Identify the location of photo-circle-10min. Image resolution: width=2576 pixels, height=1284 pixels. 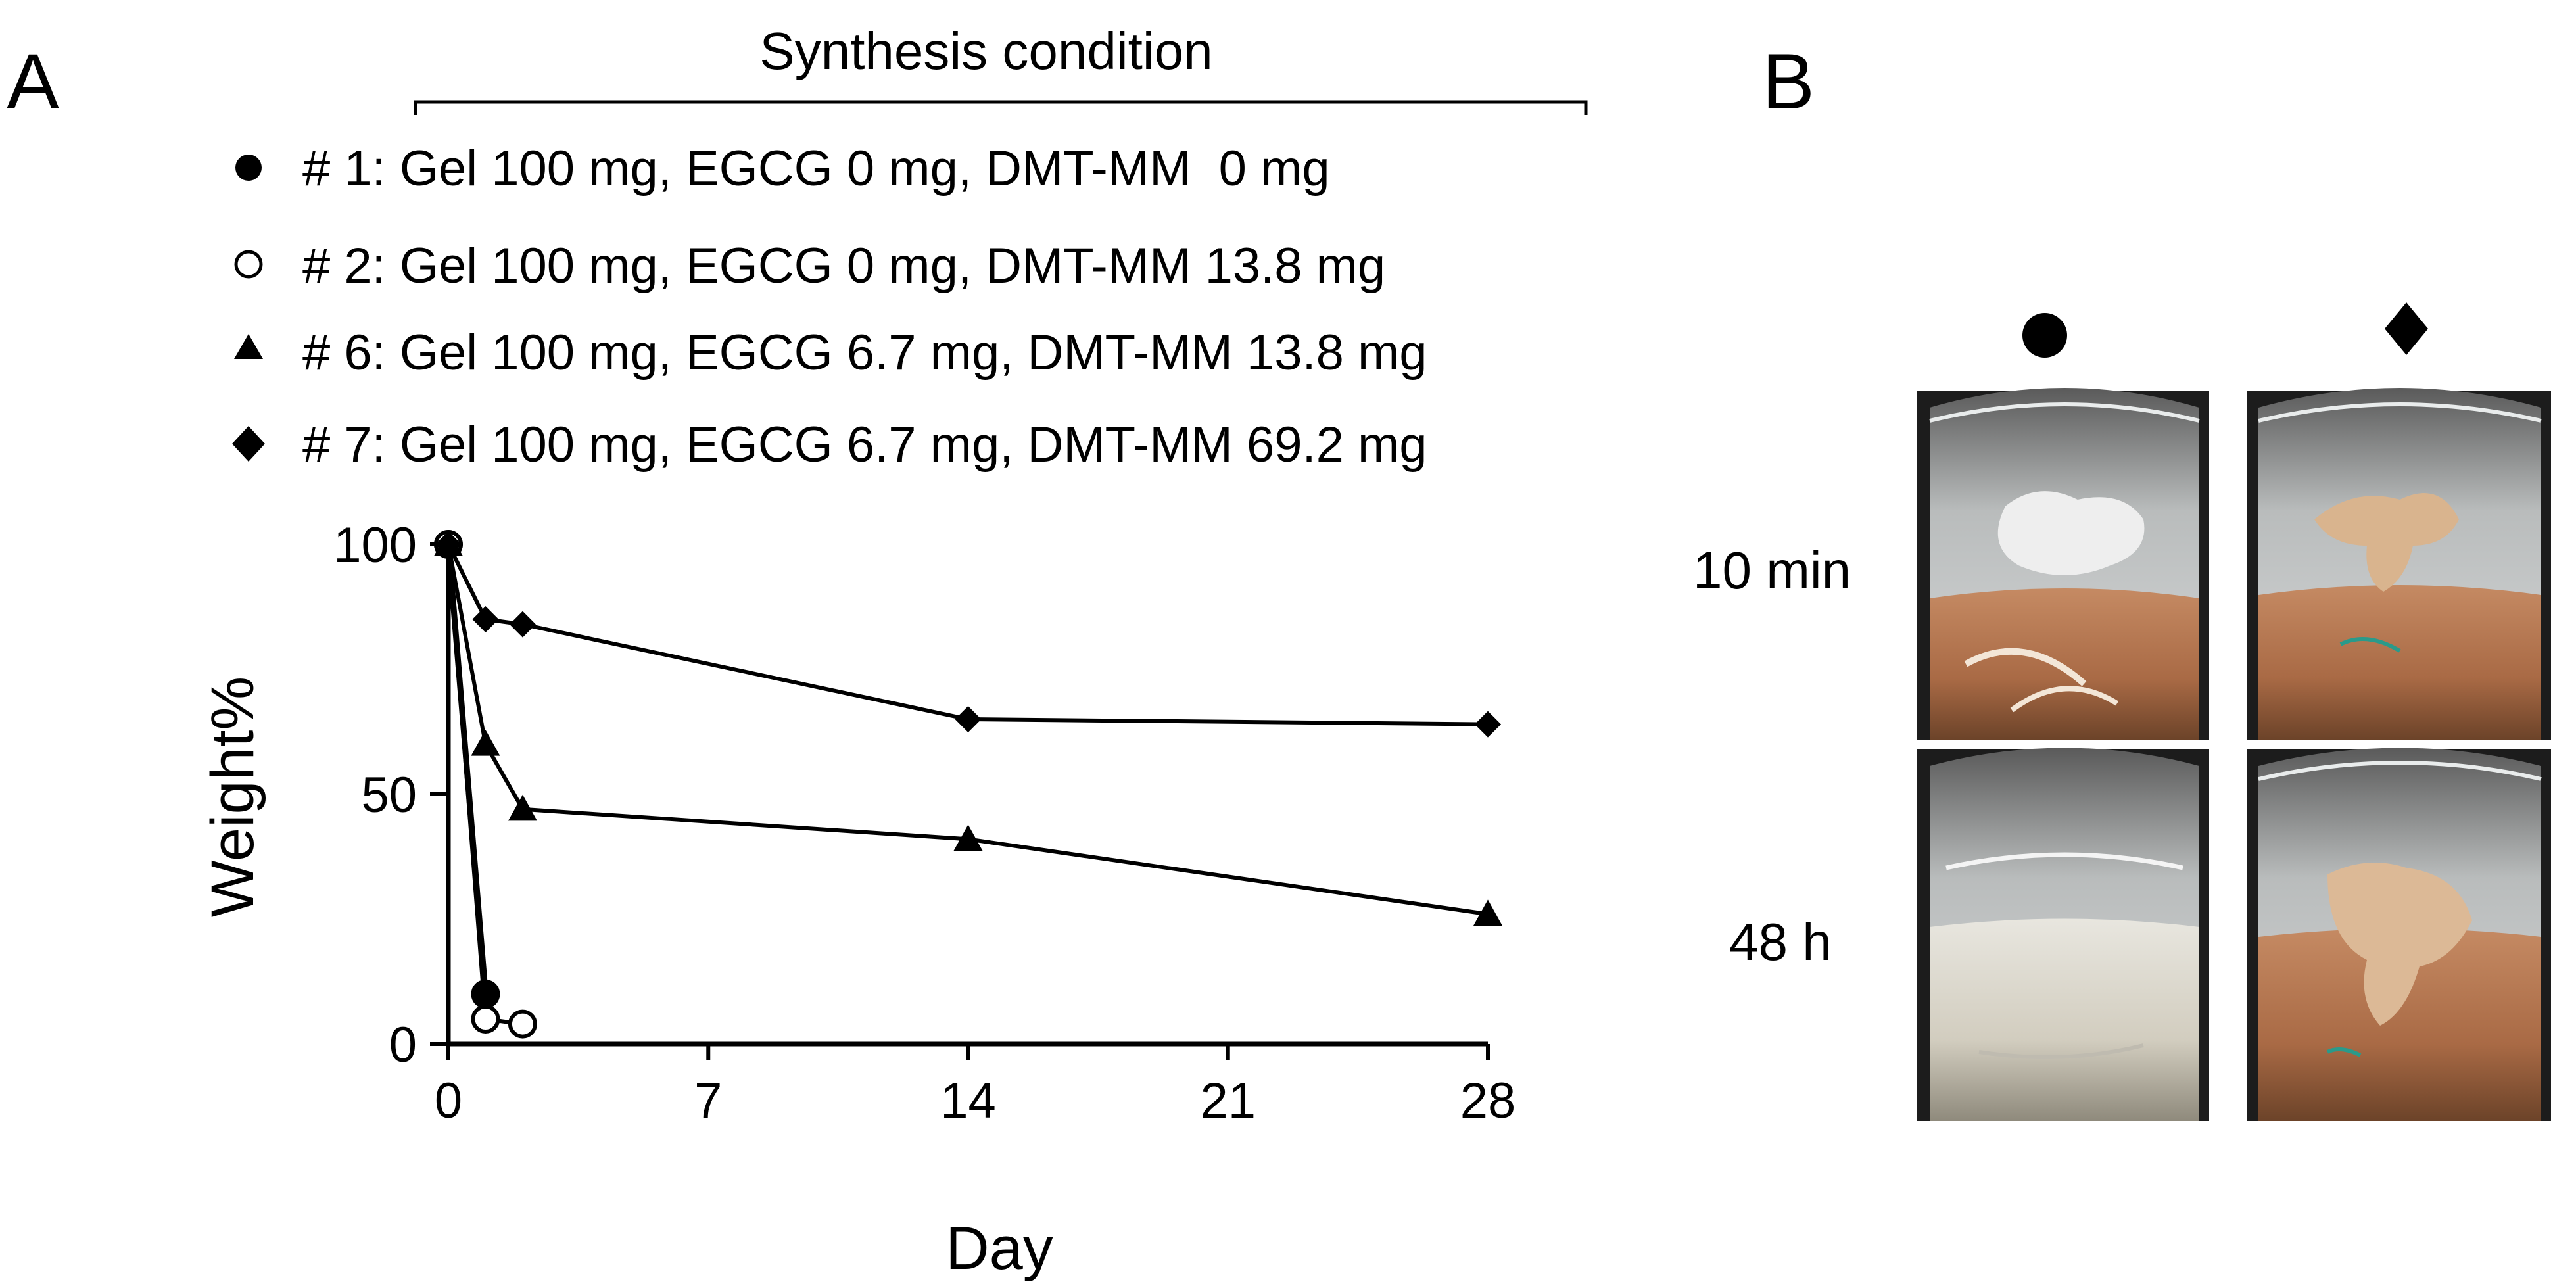
(2063, 564).